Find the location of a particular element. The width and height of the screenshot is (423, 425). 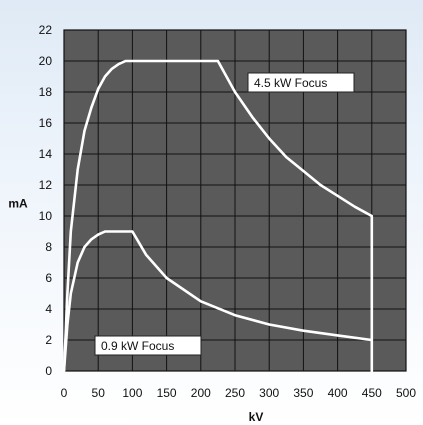

x-tick-label: 150 is located at coordinates (167, 393).